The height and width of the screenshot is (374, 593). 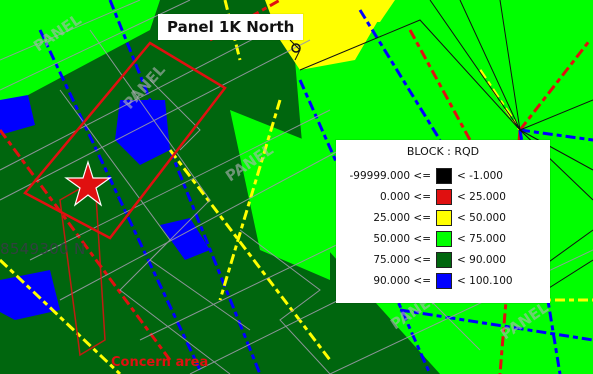 What do you see at coordinates (231, 27) in the screenshot?
I see `map-title: Panel 1K North` at bounding box center [231, 27].